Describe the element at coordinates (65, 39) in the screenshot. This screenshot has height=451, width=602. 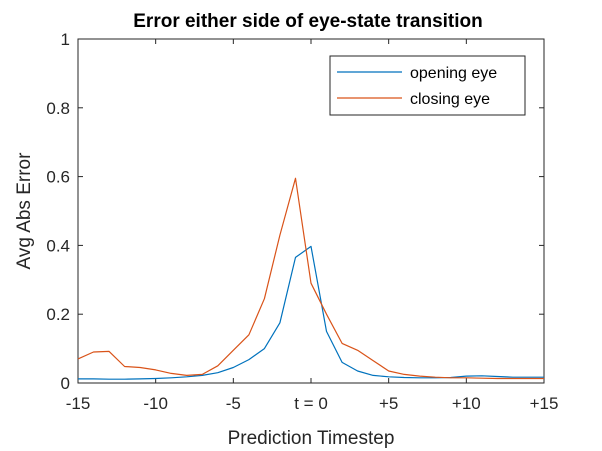
I see `y-tick-label-1: 1` at that location.